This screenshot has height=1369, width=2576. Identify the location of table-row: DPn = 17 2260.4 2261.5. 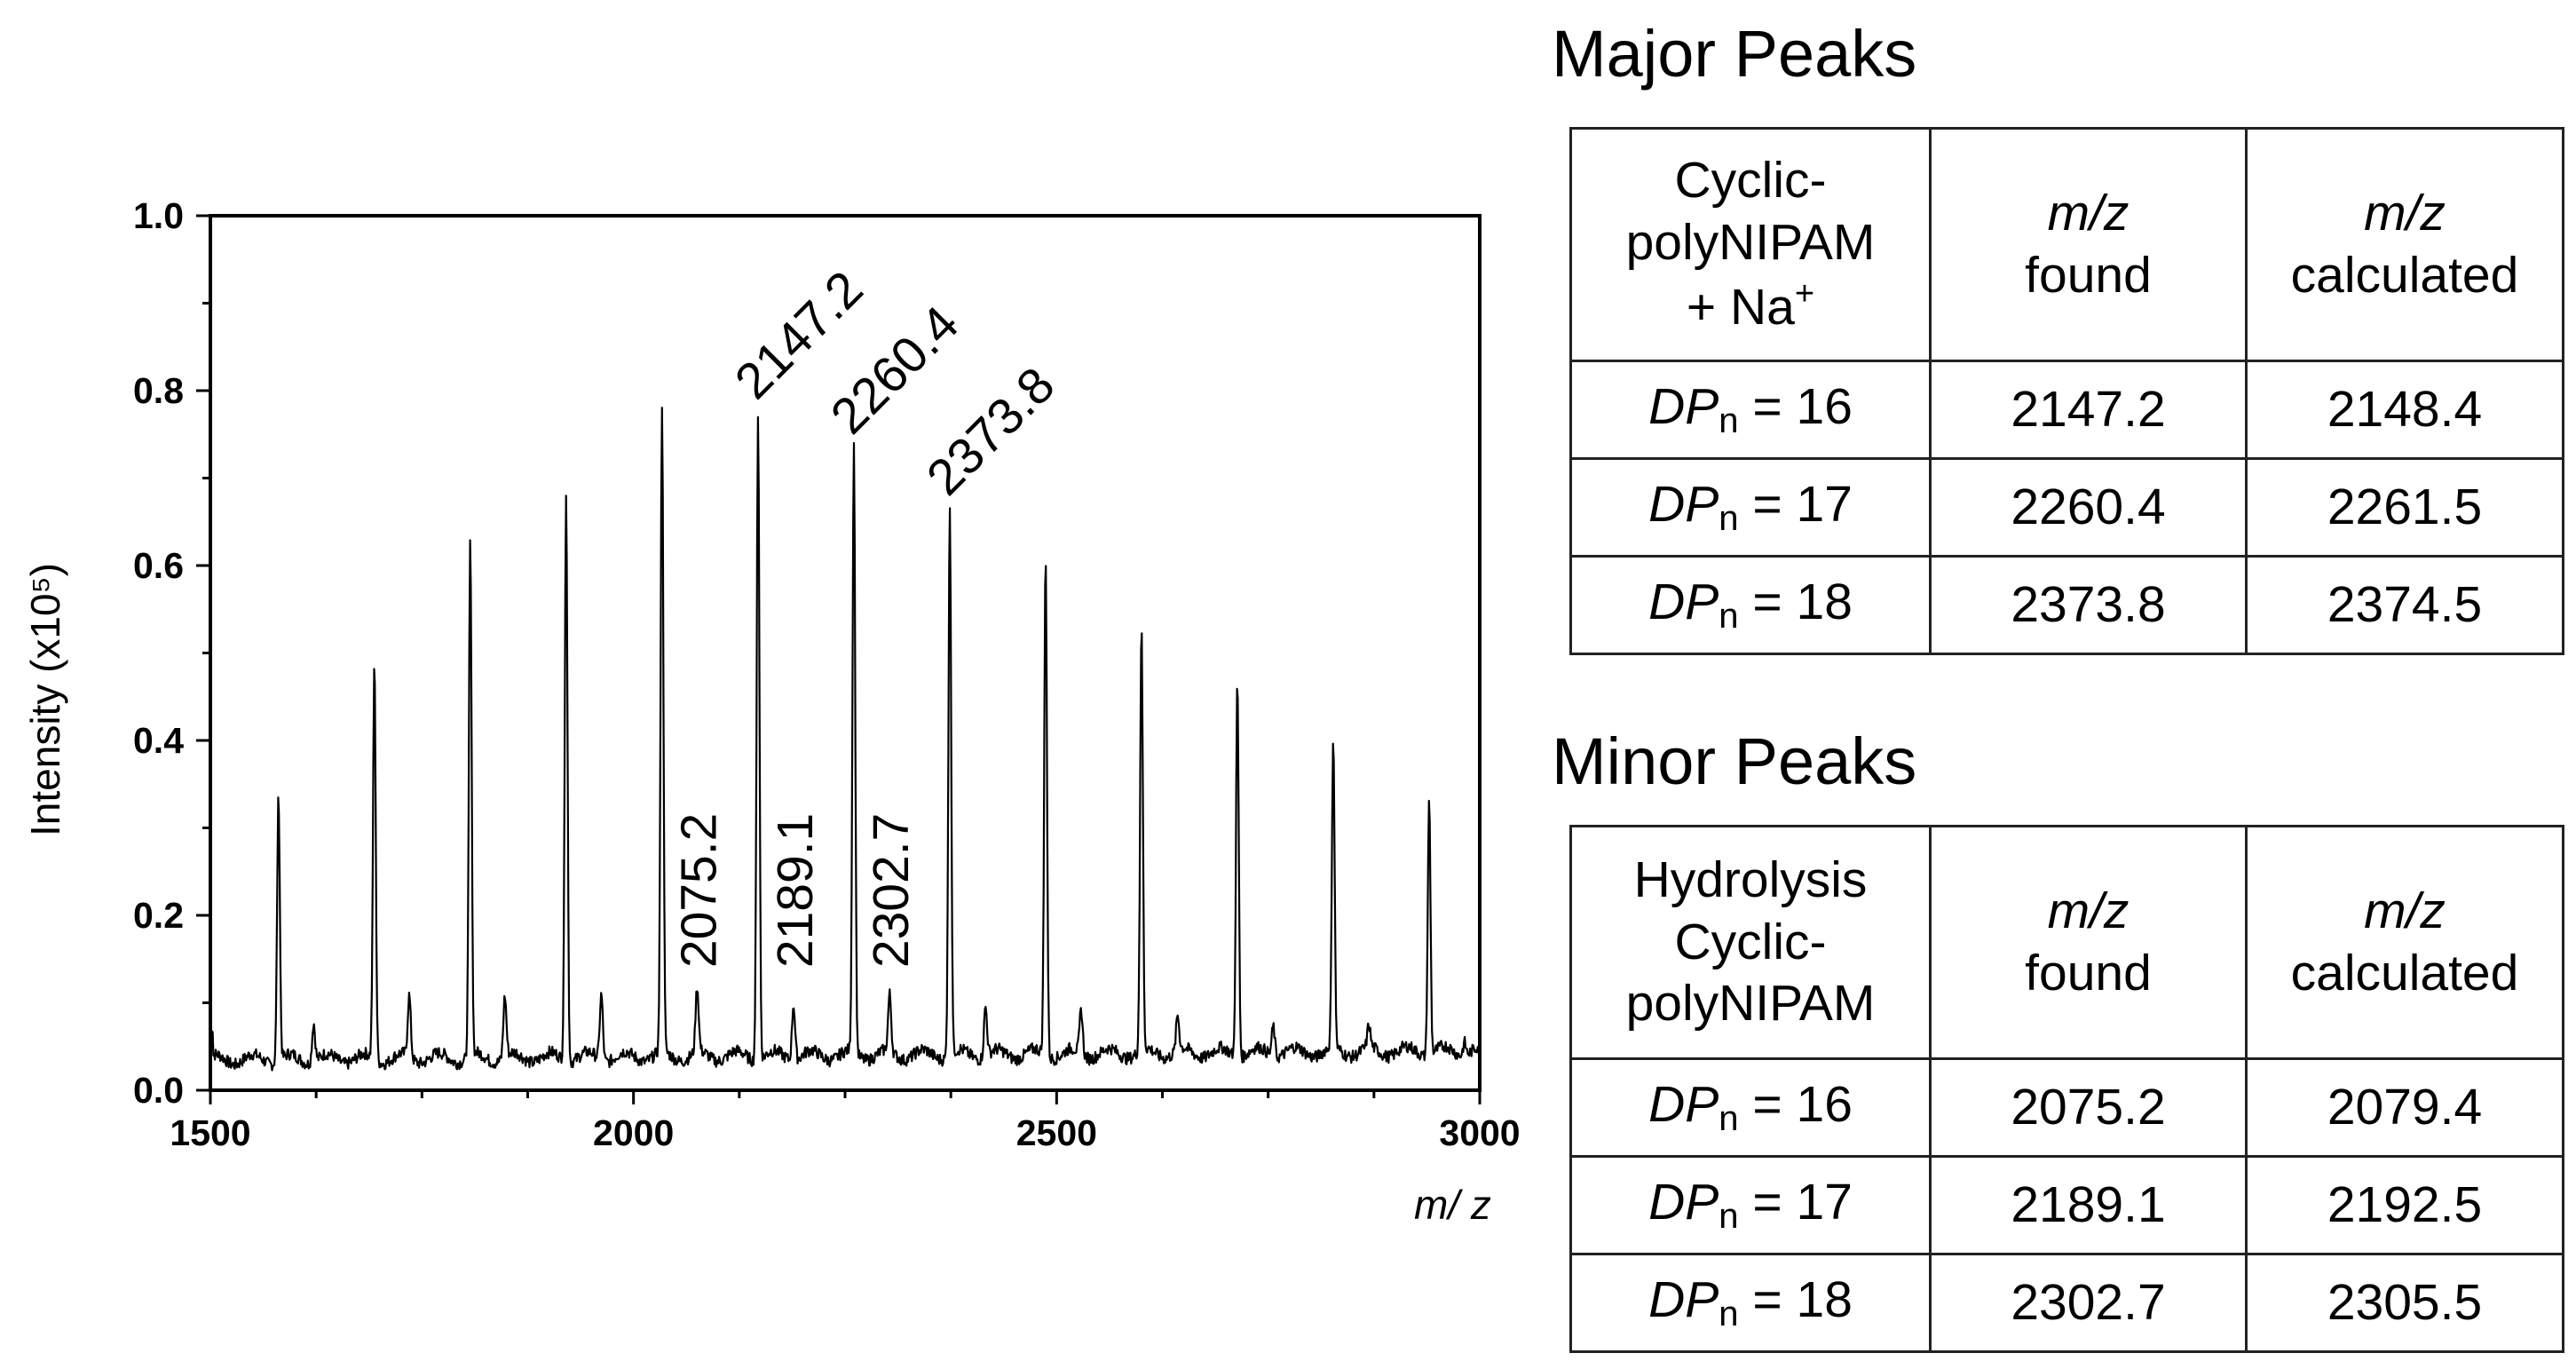
(2066, 507).